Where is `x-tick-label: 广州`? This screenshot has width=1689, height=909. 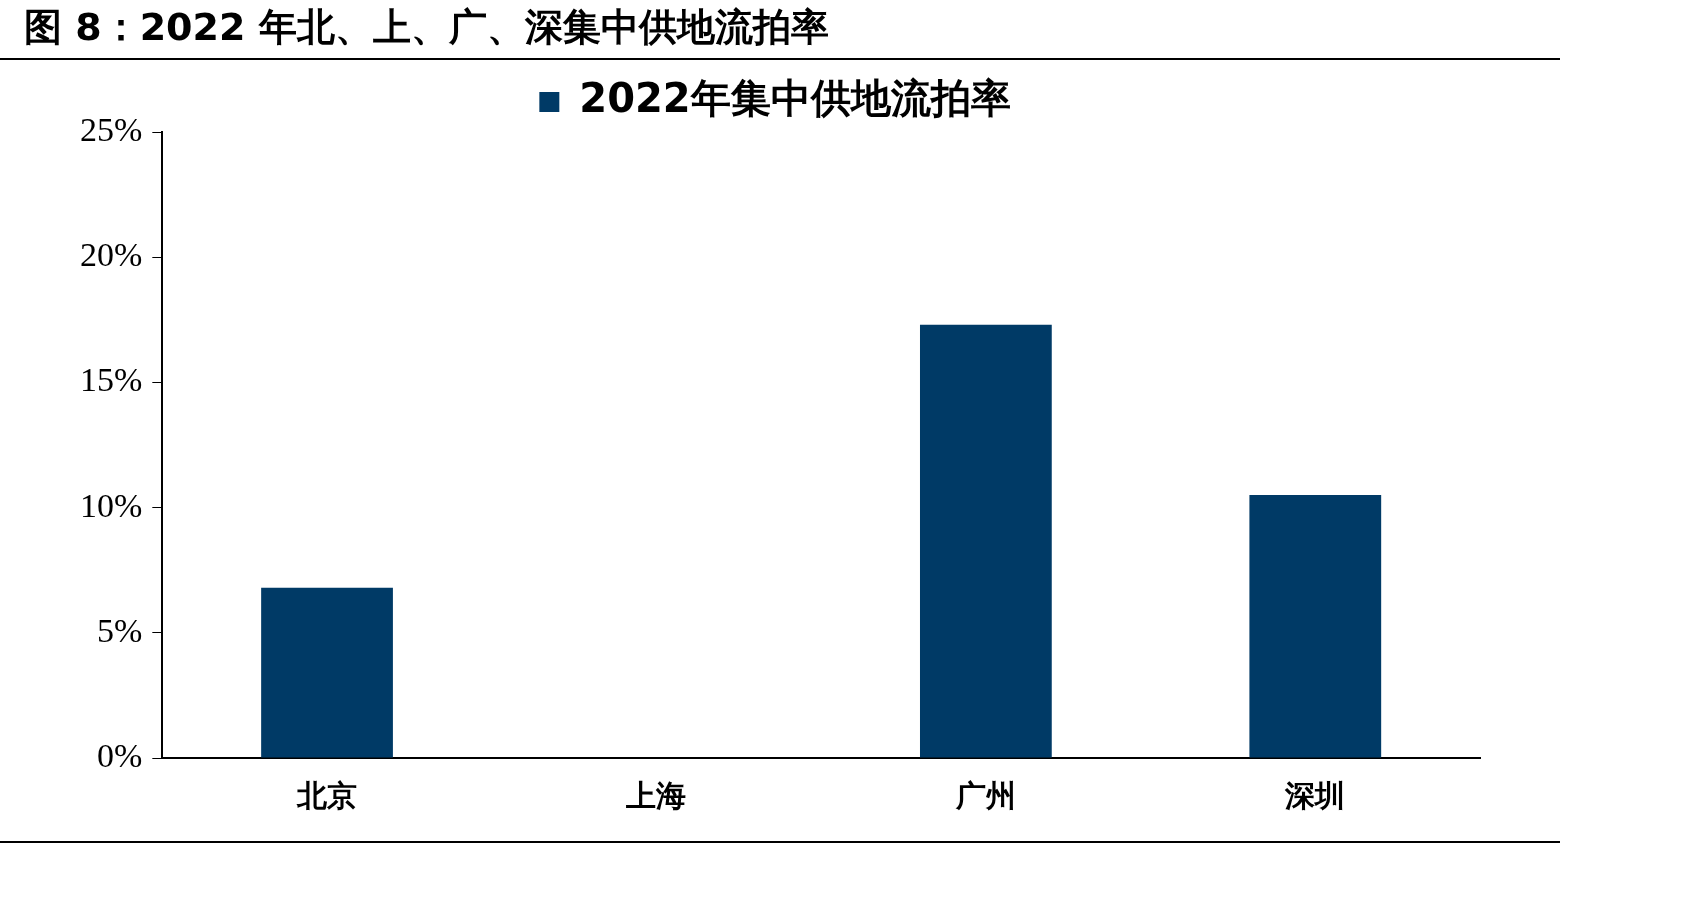
x-tick-label: 广州 is located at coordinates (985, 795).